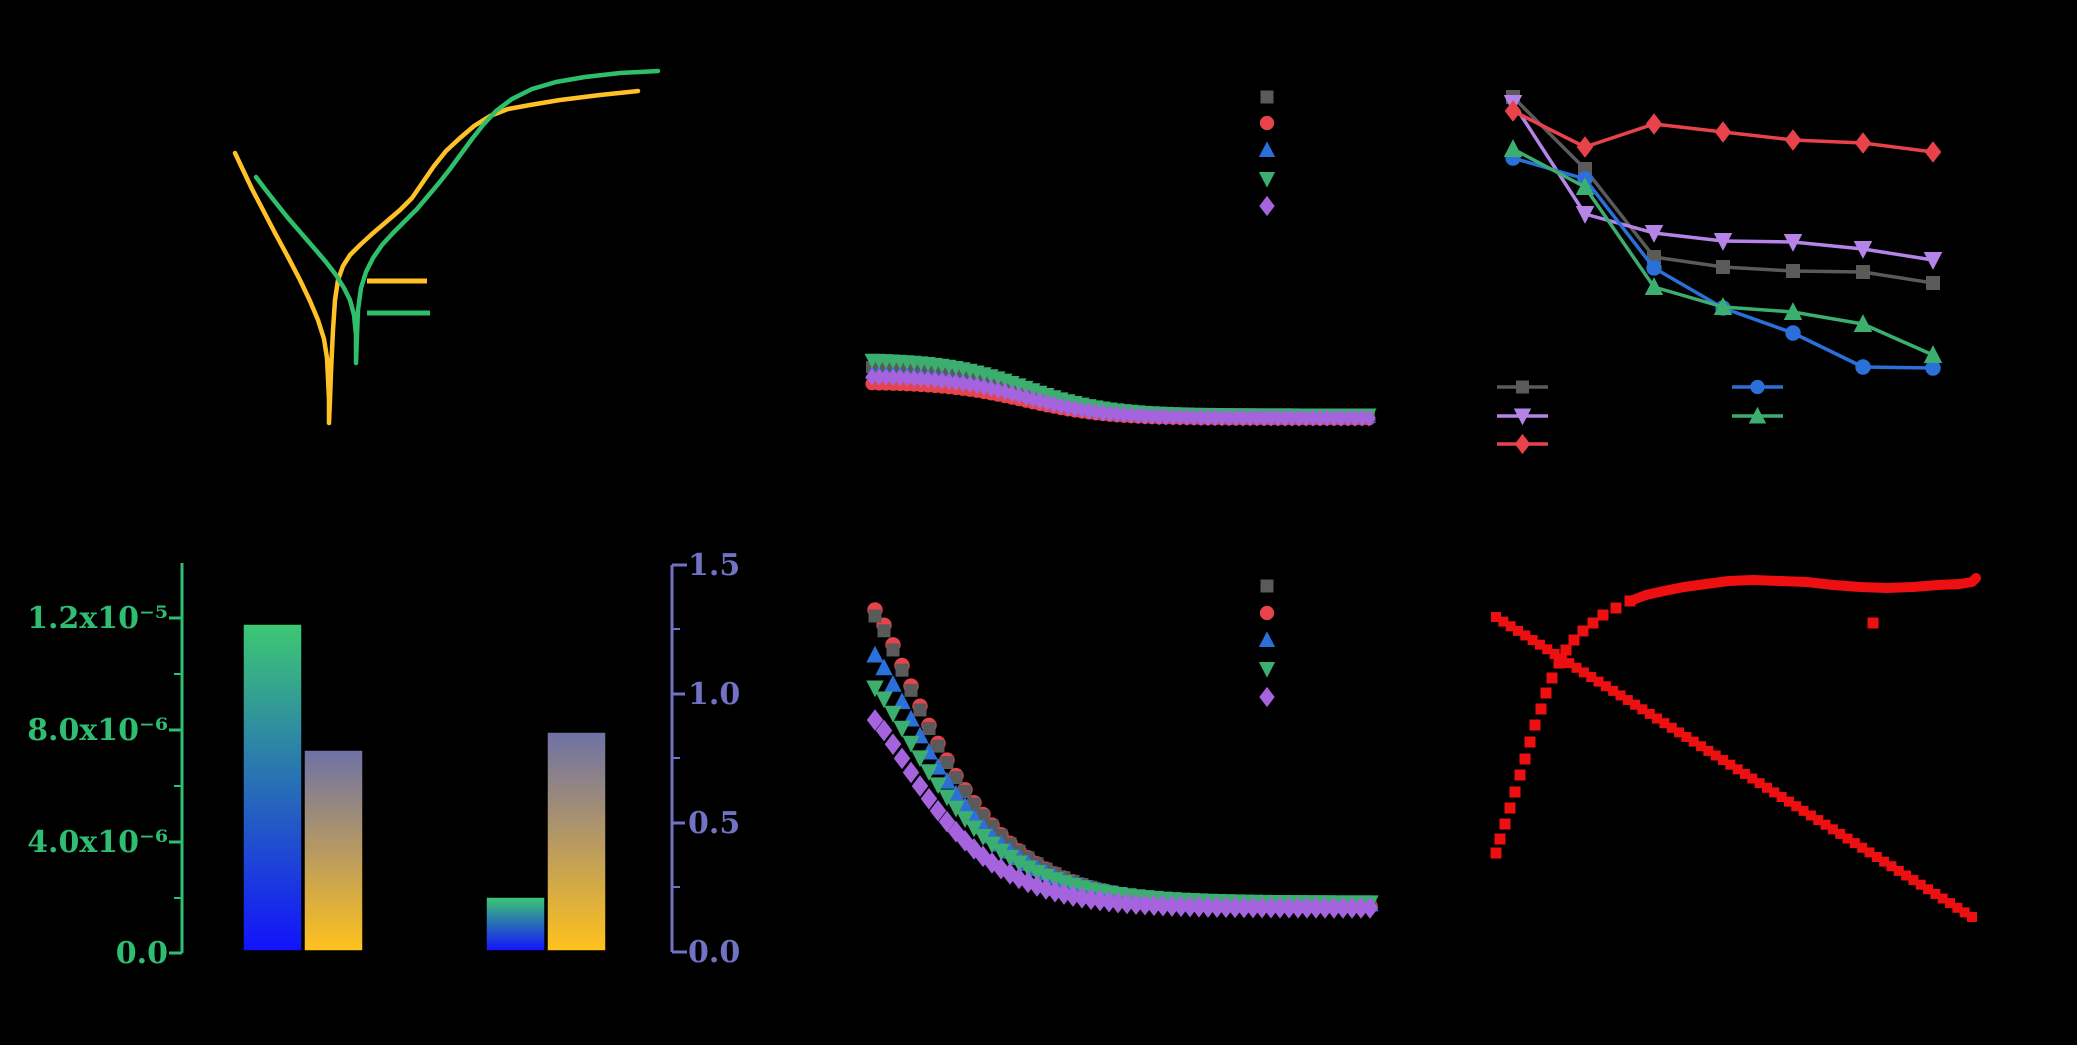  What do you see at coordinates (1734, 767) in the screenshot?
I see `falling-branch` at bounding box center [1734, 767].